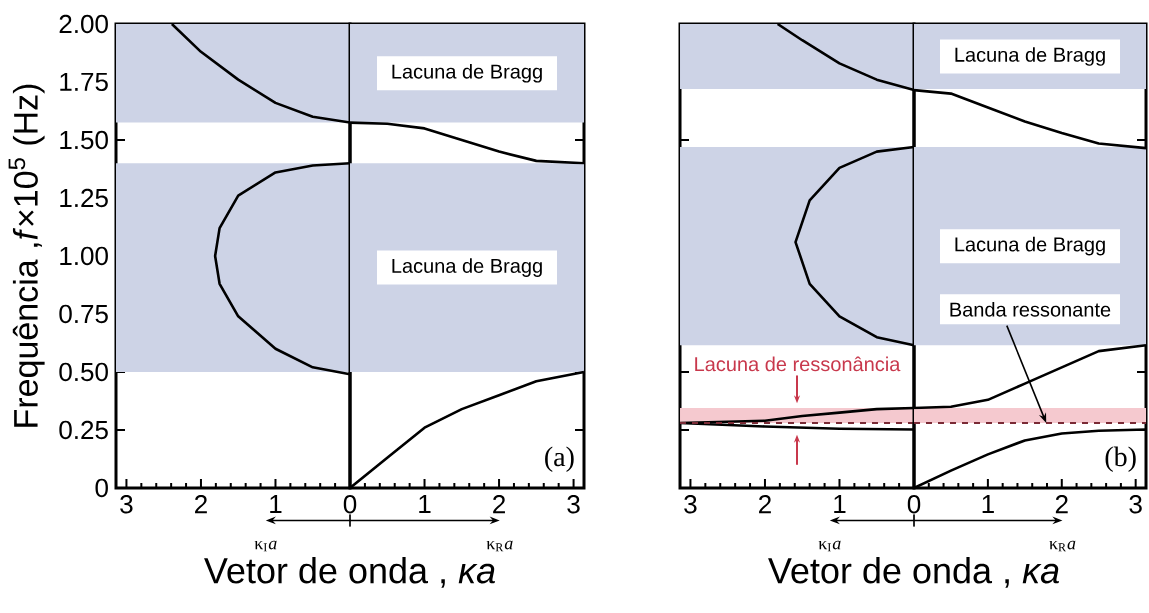 The image size is (1149, 613). Describe the element at coordinates (84, 82) in the screenshot. I see `y-tick-label: 1.75` at that location.